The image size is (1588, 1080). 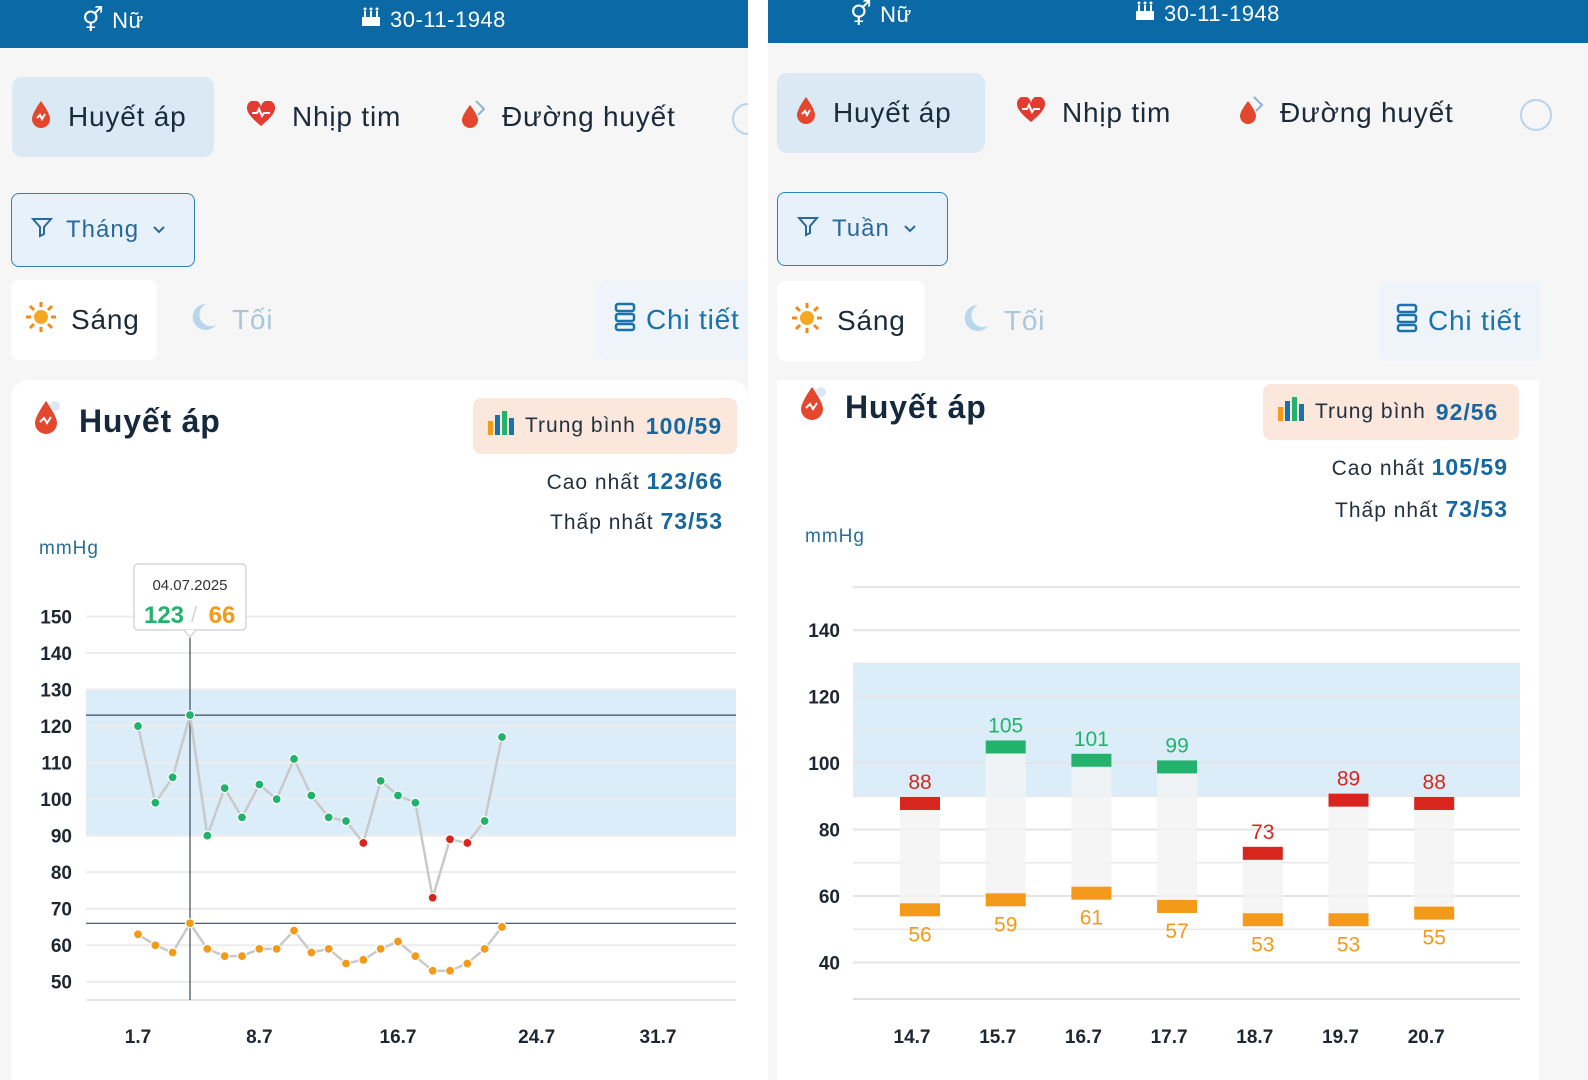 What do you see at coordinates (1176, 745) in the screenshot?
I see `systolic-label: 99` at bounding box center [1176, 745].